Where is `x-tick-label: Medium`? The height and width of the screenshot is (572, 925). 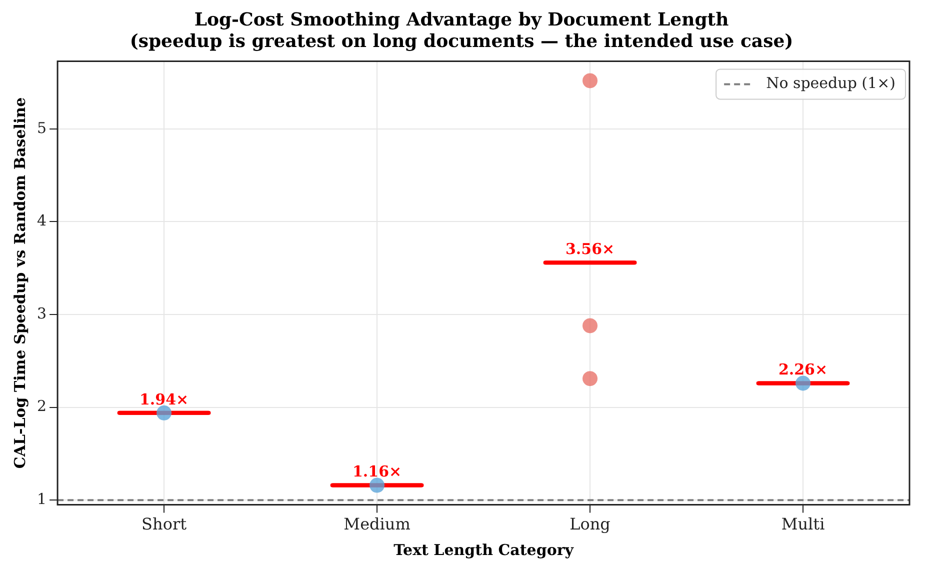 x-tick-label: Medium is located at coordinates (377, 524).